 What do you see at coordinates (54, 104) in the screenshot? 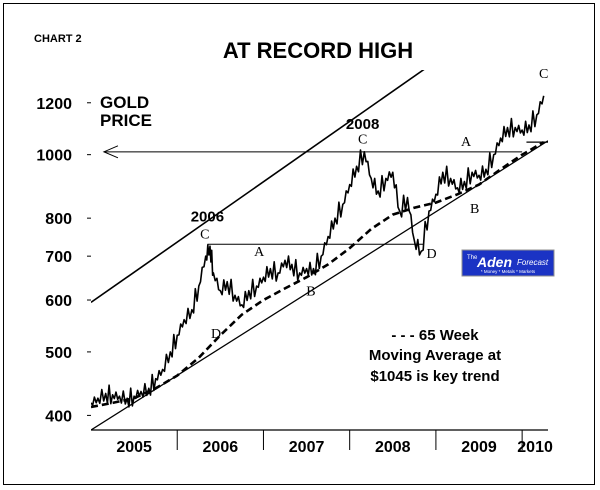
I see `y-tick-label-1200: 1200` at bounding box center [54, 104].